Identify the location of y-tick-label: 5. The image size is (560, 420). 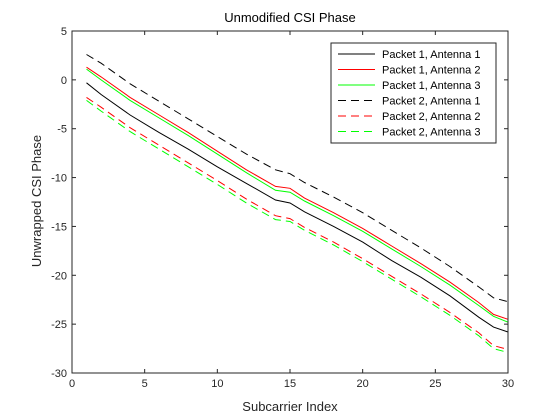
(64, 32).